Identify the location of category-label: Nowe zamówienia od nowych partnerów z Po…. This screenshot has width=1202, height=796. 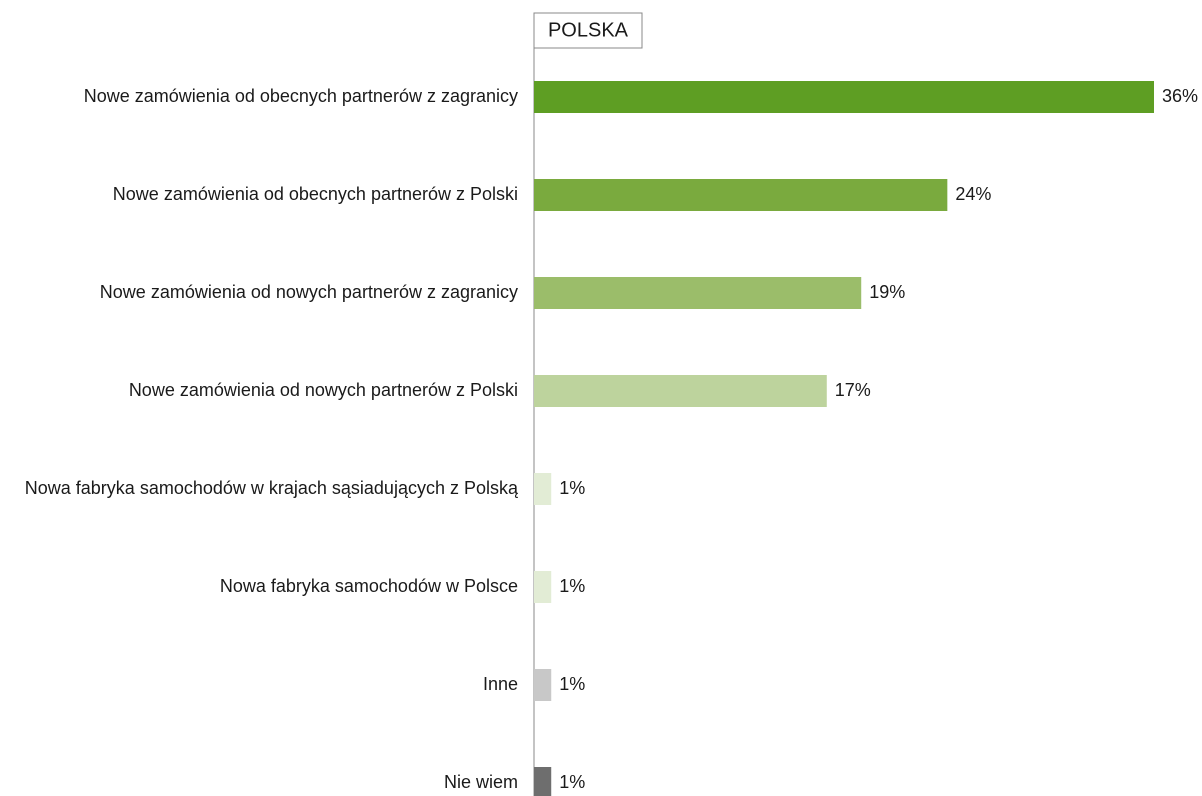
(323, 390).